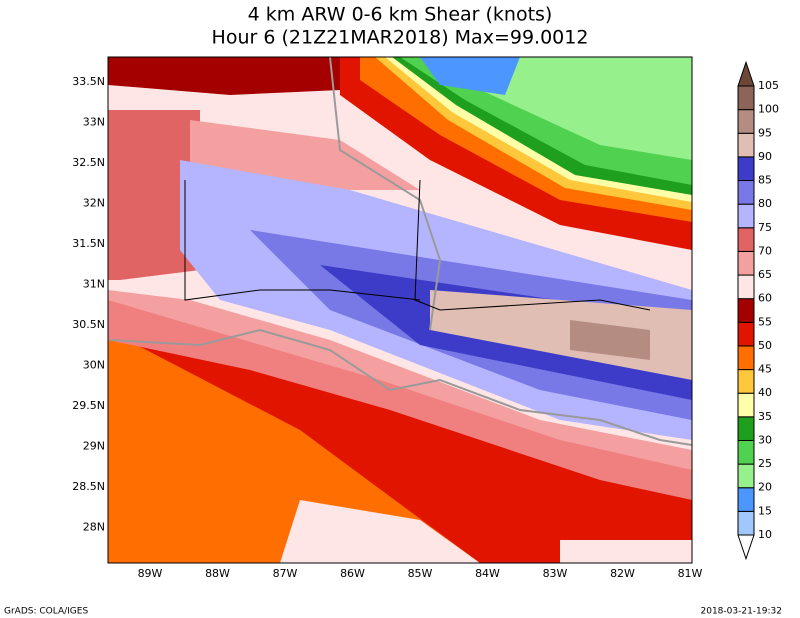 Image resolution: width=800 pixels, height=618 pixels. Describe the element at coordinates (765, 180) in the screenshot. I see `colorbar-label: 85` at that location.